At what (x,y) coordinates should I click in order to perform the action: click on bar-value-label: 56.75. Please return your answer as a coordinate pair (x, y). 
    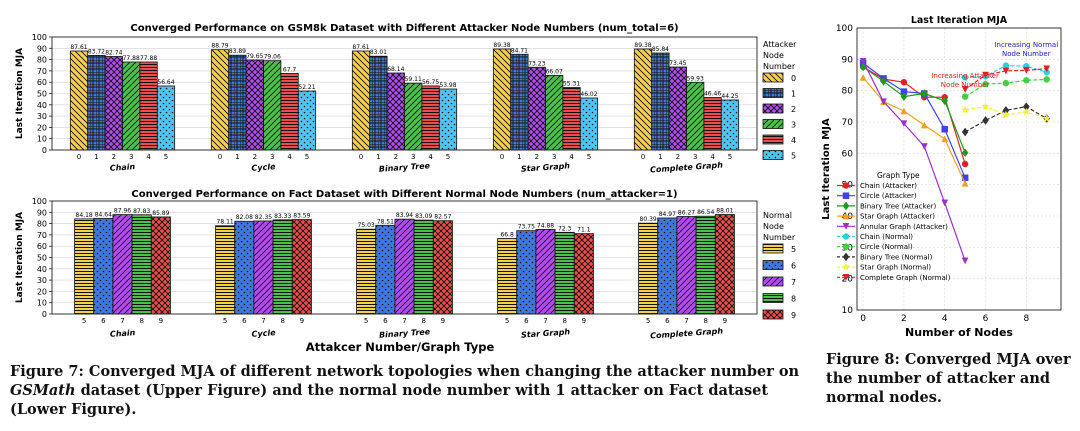
    Looking at the image, I should click on (430, 82).